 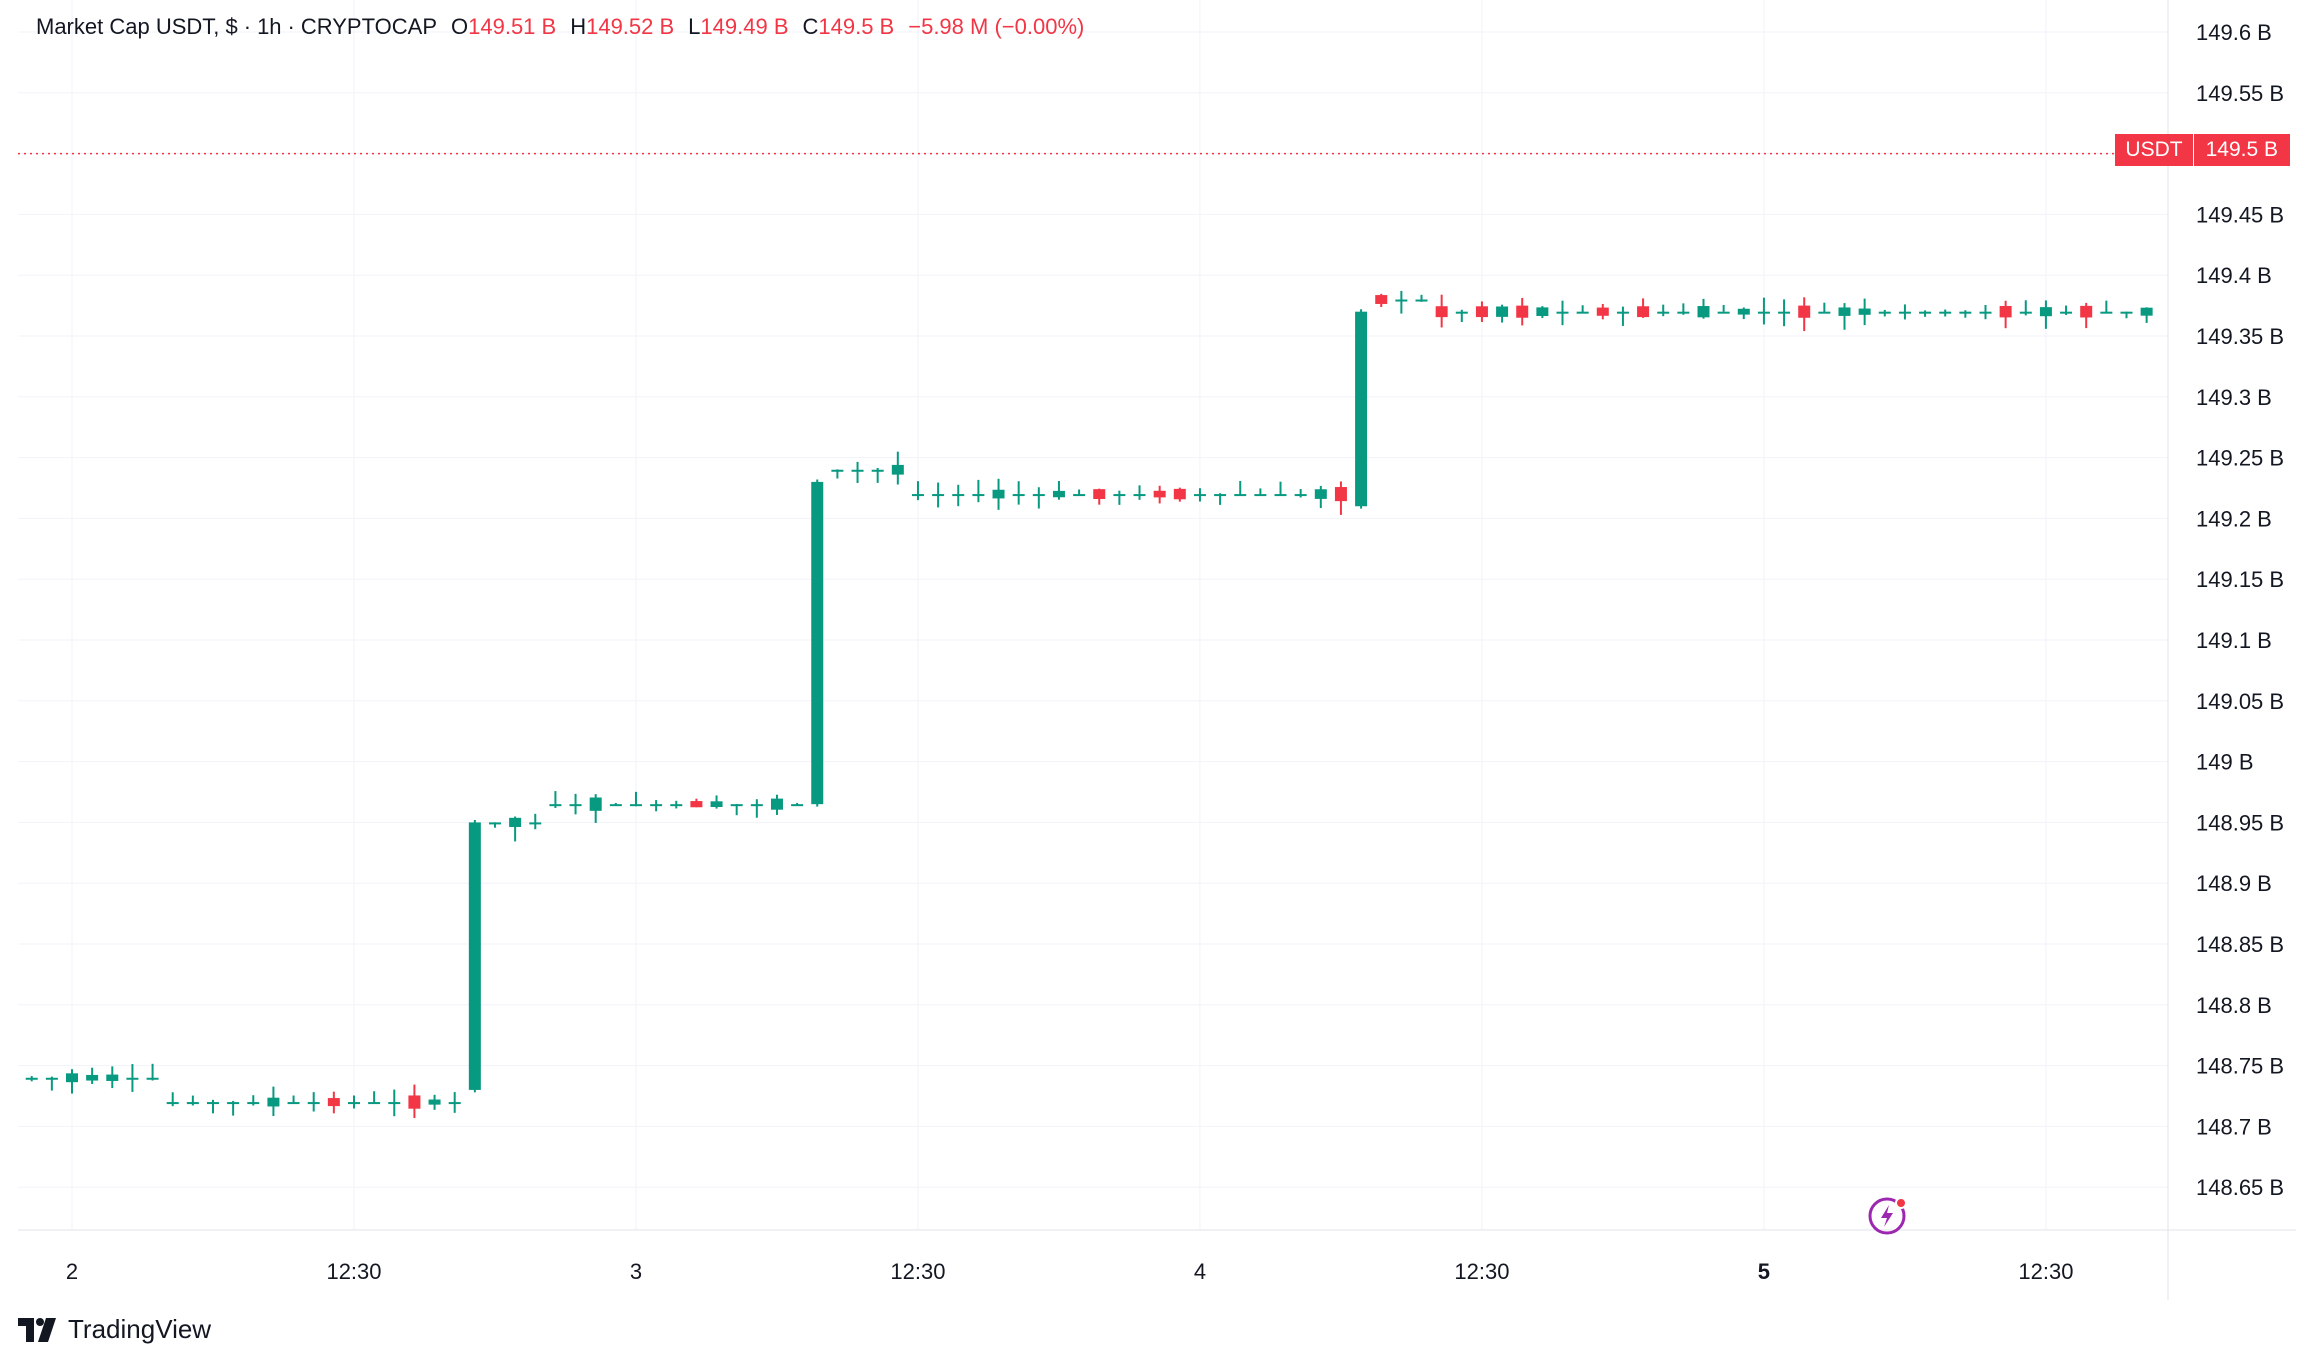 I want to click on y-axis-tick-label: 149.15 B, so click(x=2240, y=579).